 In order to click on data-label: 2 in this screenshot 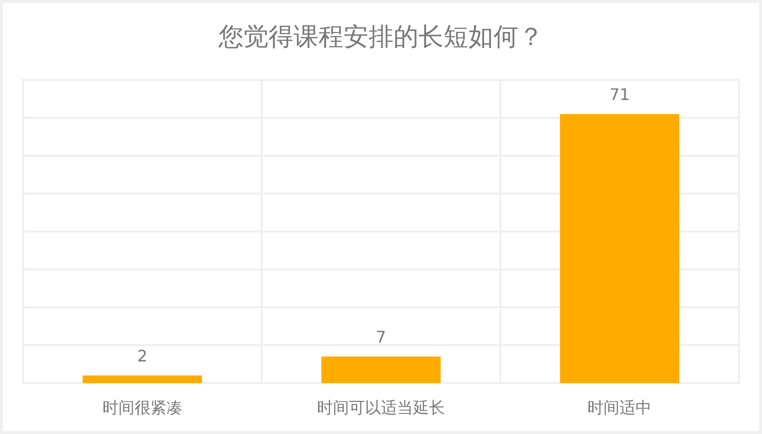, I will do `click(142, 356)`.